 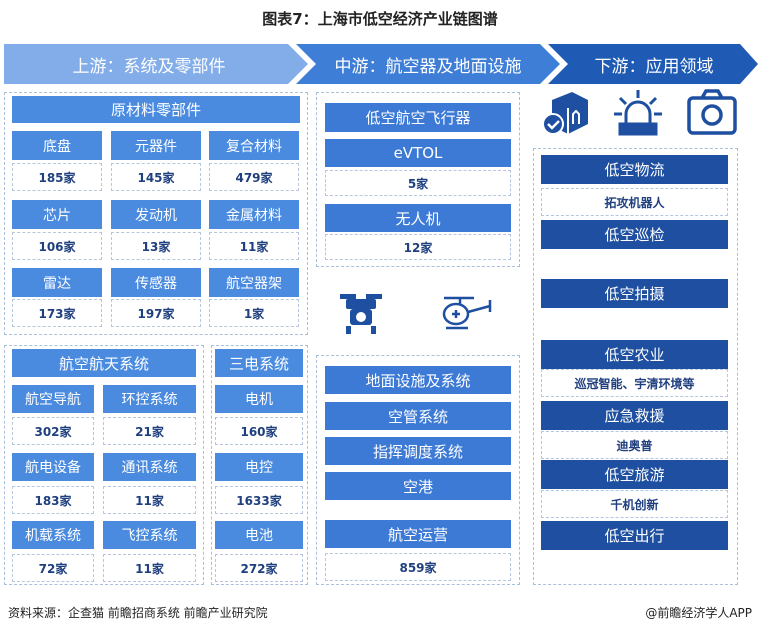 I want to click on material-label: 航空器架, so click(x=254, y=282).